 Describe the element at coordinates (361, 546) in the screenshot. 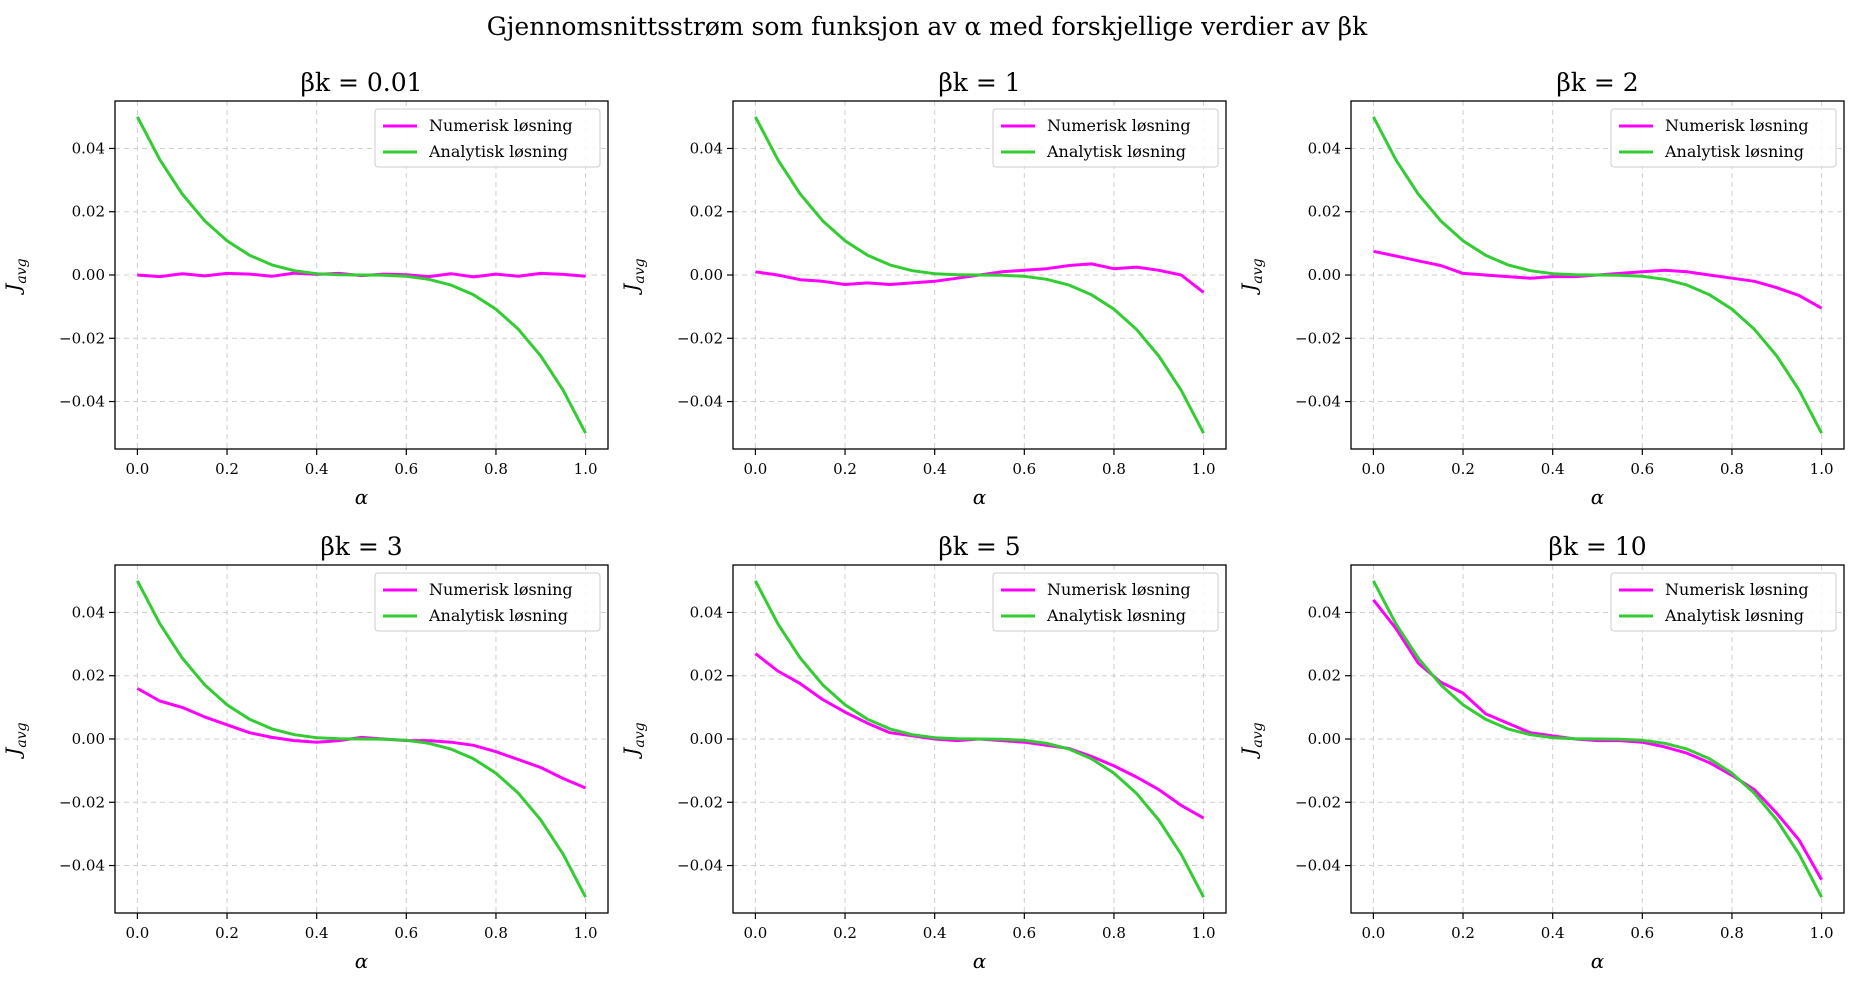

I see `subplot-title: βk = 3` at that location.